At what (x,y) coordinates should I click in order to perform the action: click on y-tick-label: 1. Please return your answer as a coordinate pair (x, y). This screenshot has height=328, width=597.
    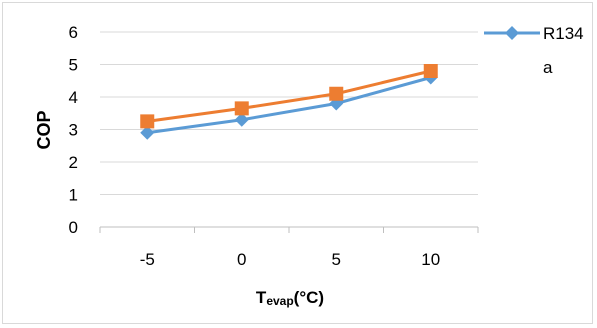
    Looking at the image, I should click on (73, 195).